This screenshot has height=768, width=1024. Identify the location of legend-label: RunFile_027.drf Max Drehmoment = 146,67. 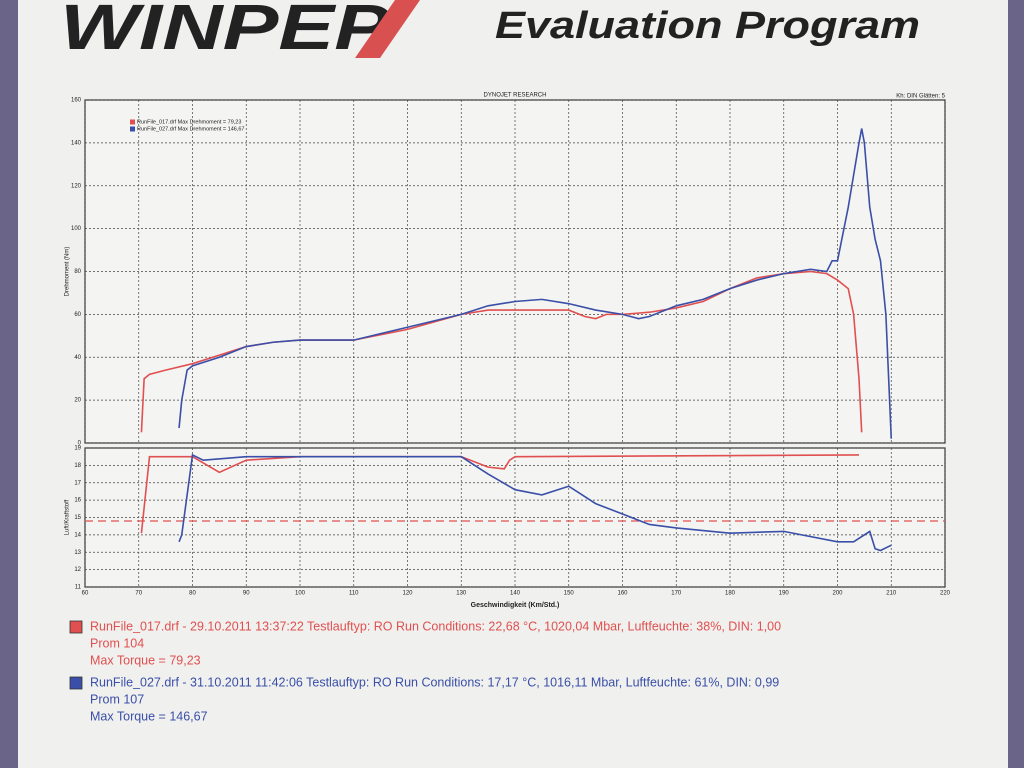
(190, 129).